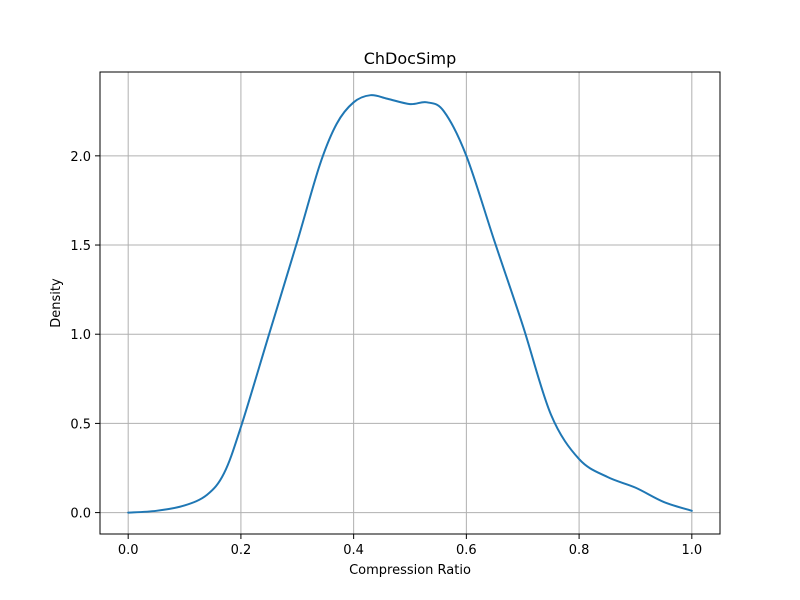 The width and height of the screenshot is (800, 600). What do you see at coordinates (80, 424) in the screenshot?
I see `y-tick-label: 0.5` at bounding box center [80, 424].